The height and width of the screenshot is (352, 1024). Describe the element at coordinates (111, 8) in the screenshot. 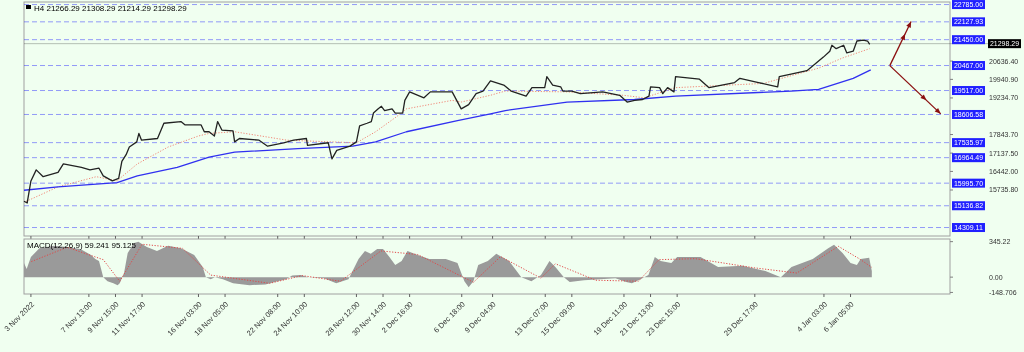

I see `chart-title: H4 21266.29 21308.29 21214.29 21298.29` at that location.